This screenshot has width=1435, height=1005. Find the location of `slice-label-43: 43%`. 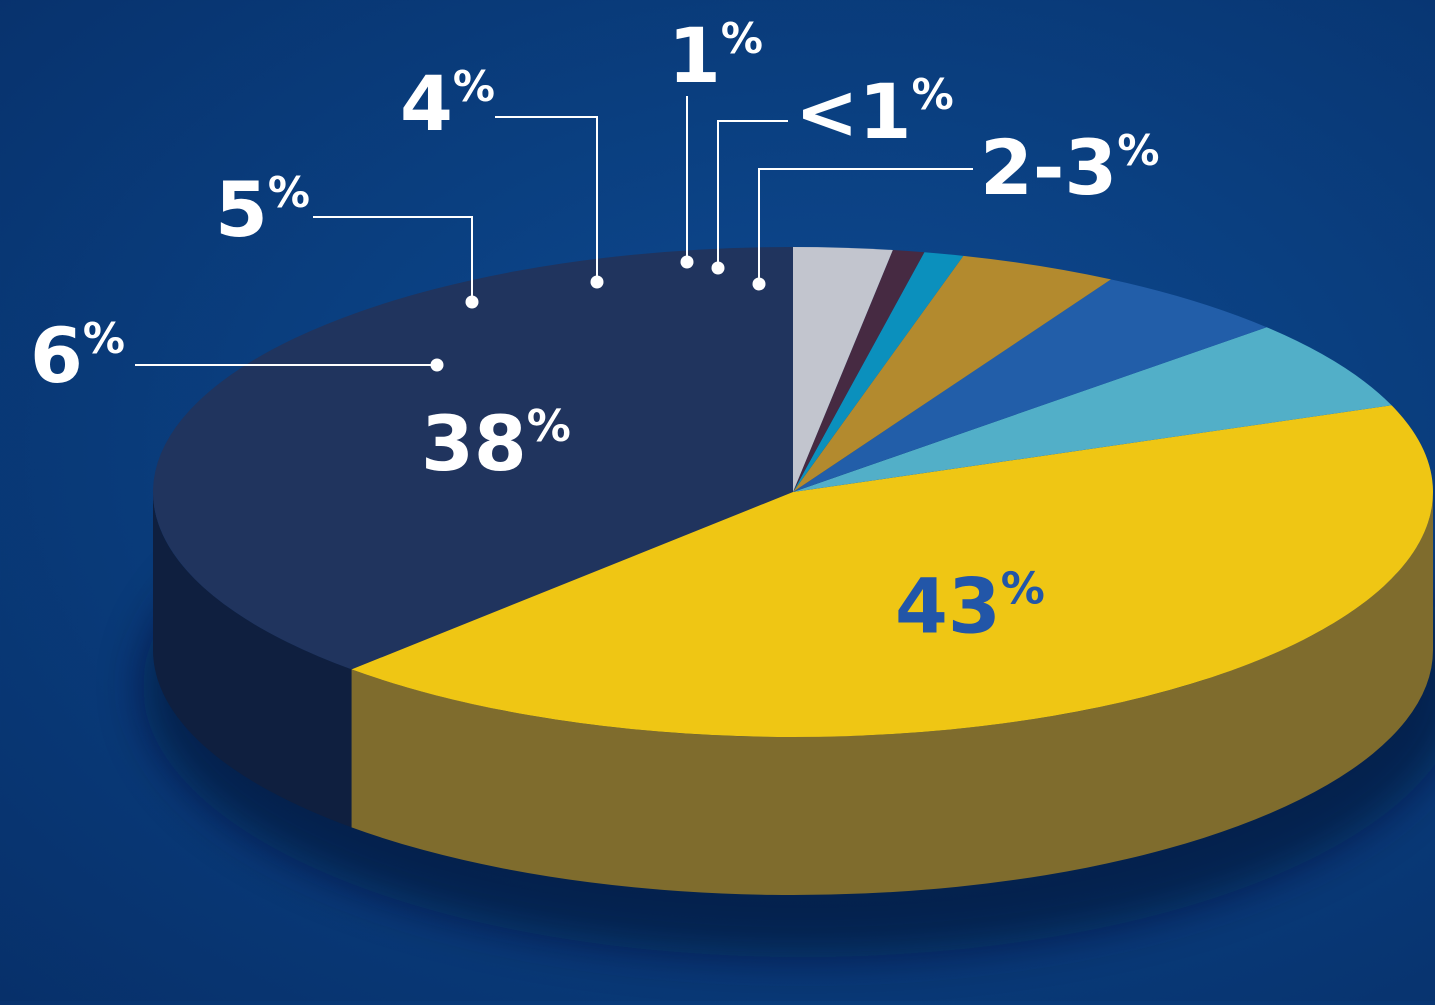

slice-label-43: 43% is located at coordinates (970, 605).